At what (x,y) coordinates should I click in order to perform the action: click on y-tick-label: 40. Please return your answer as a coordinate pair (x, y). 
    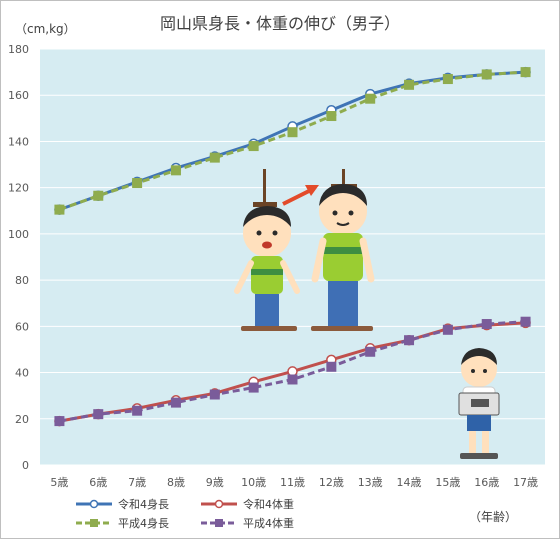
    Looking at the image, I should click on (22, 373).